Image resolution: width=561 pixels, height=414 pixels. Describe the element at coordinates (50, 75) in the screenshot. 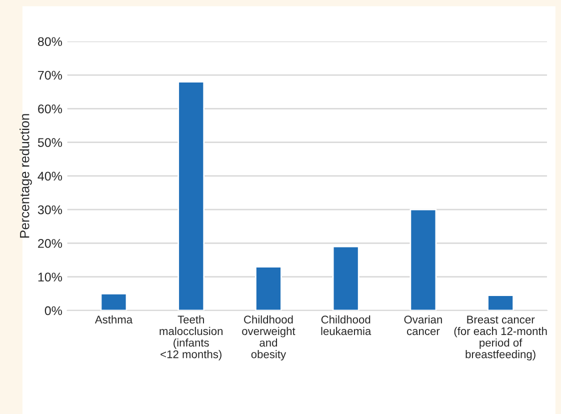

I see `y-tick-label: 70%` at that location.